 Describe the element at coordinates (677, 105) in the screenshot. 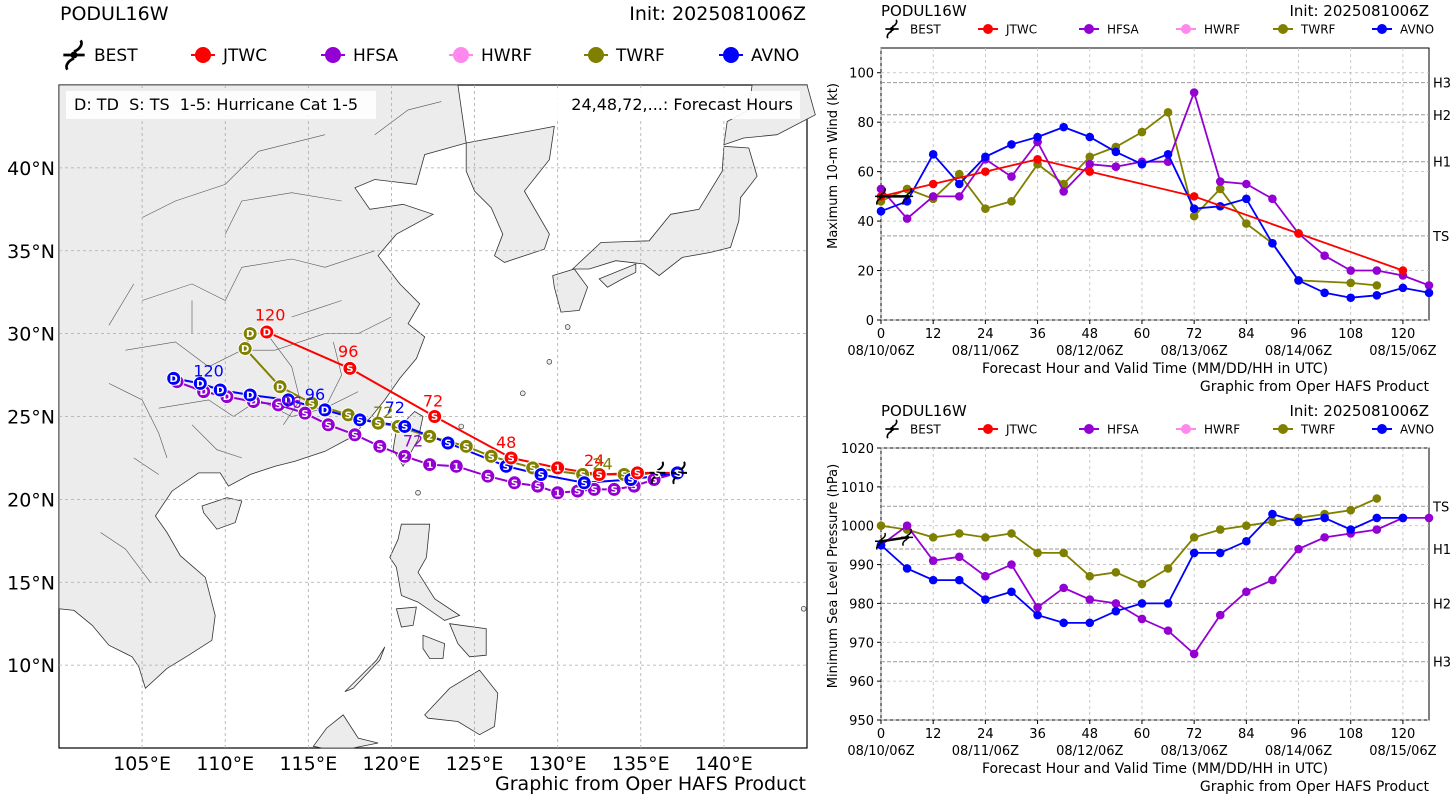

I see `info-box-right` at that location.